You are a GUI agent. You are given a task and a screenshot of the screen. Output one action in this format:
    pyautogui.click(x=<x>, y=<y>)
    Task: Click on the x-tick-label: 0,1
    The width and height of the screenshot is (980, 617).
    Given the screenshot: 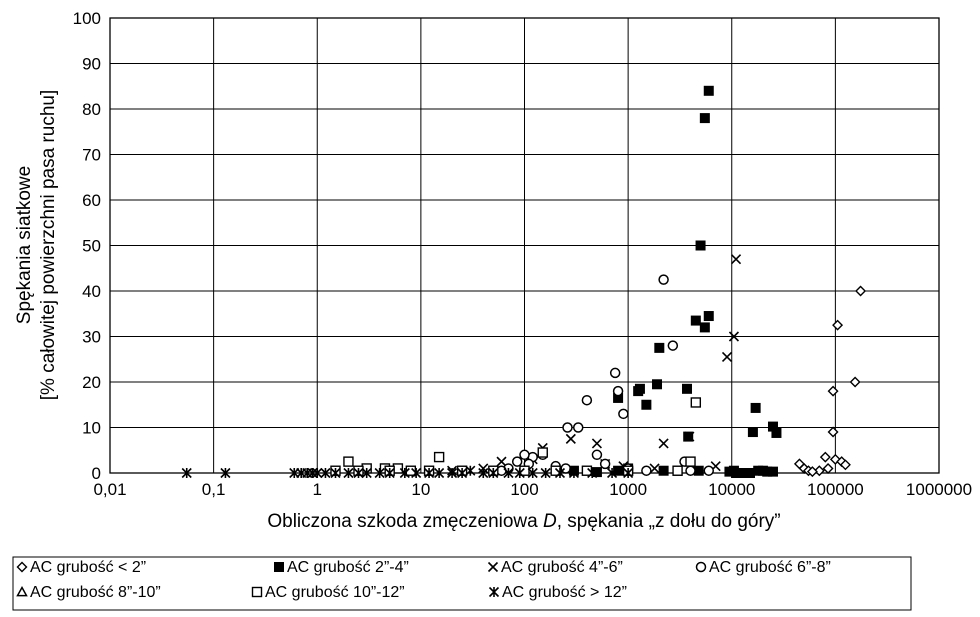 What is the action you would take?
    pyautogui.click(x=214, y=489)
    